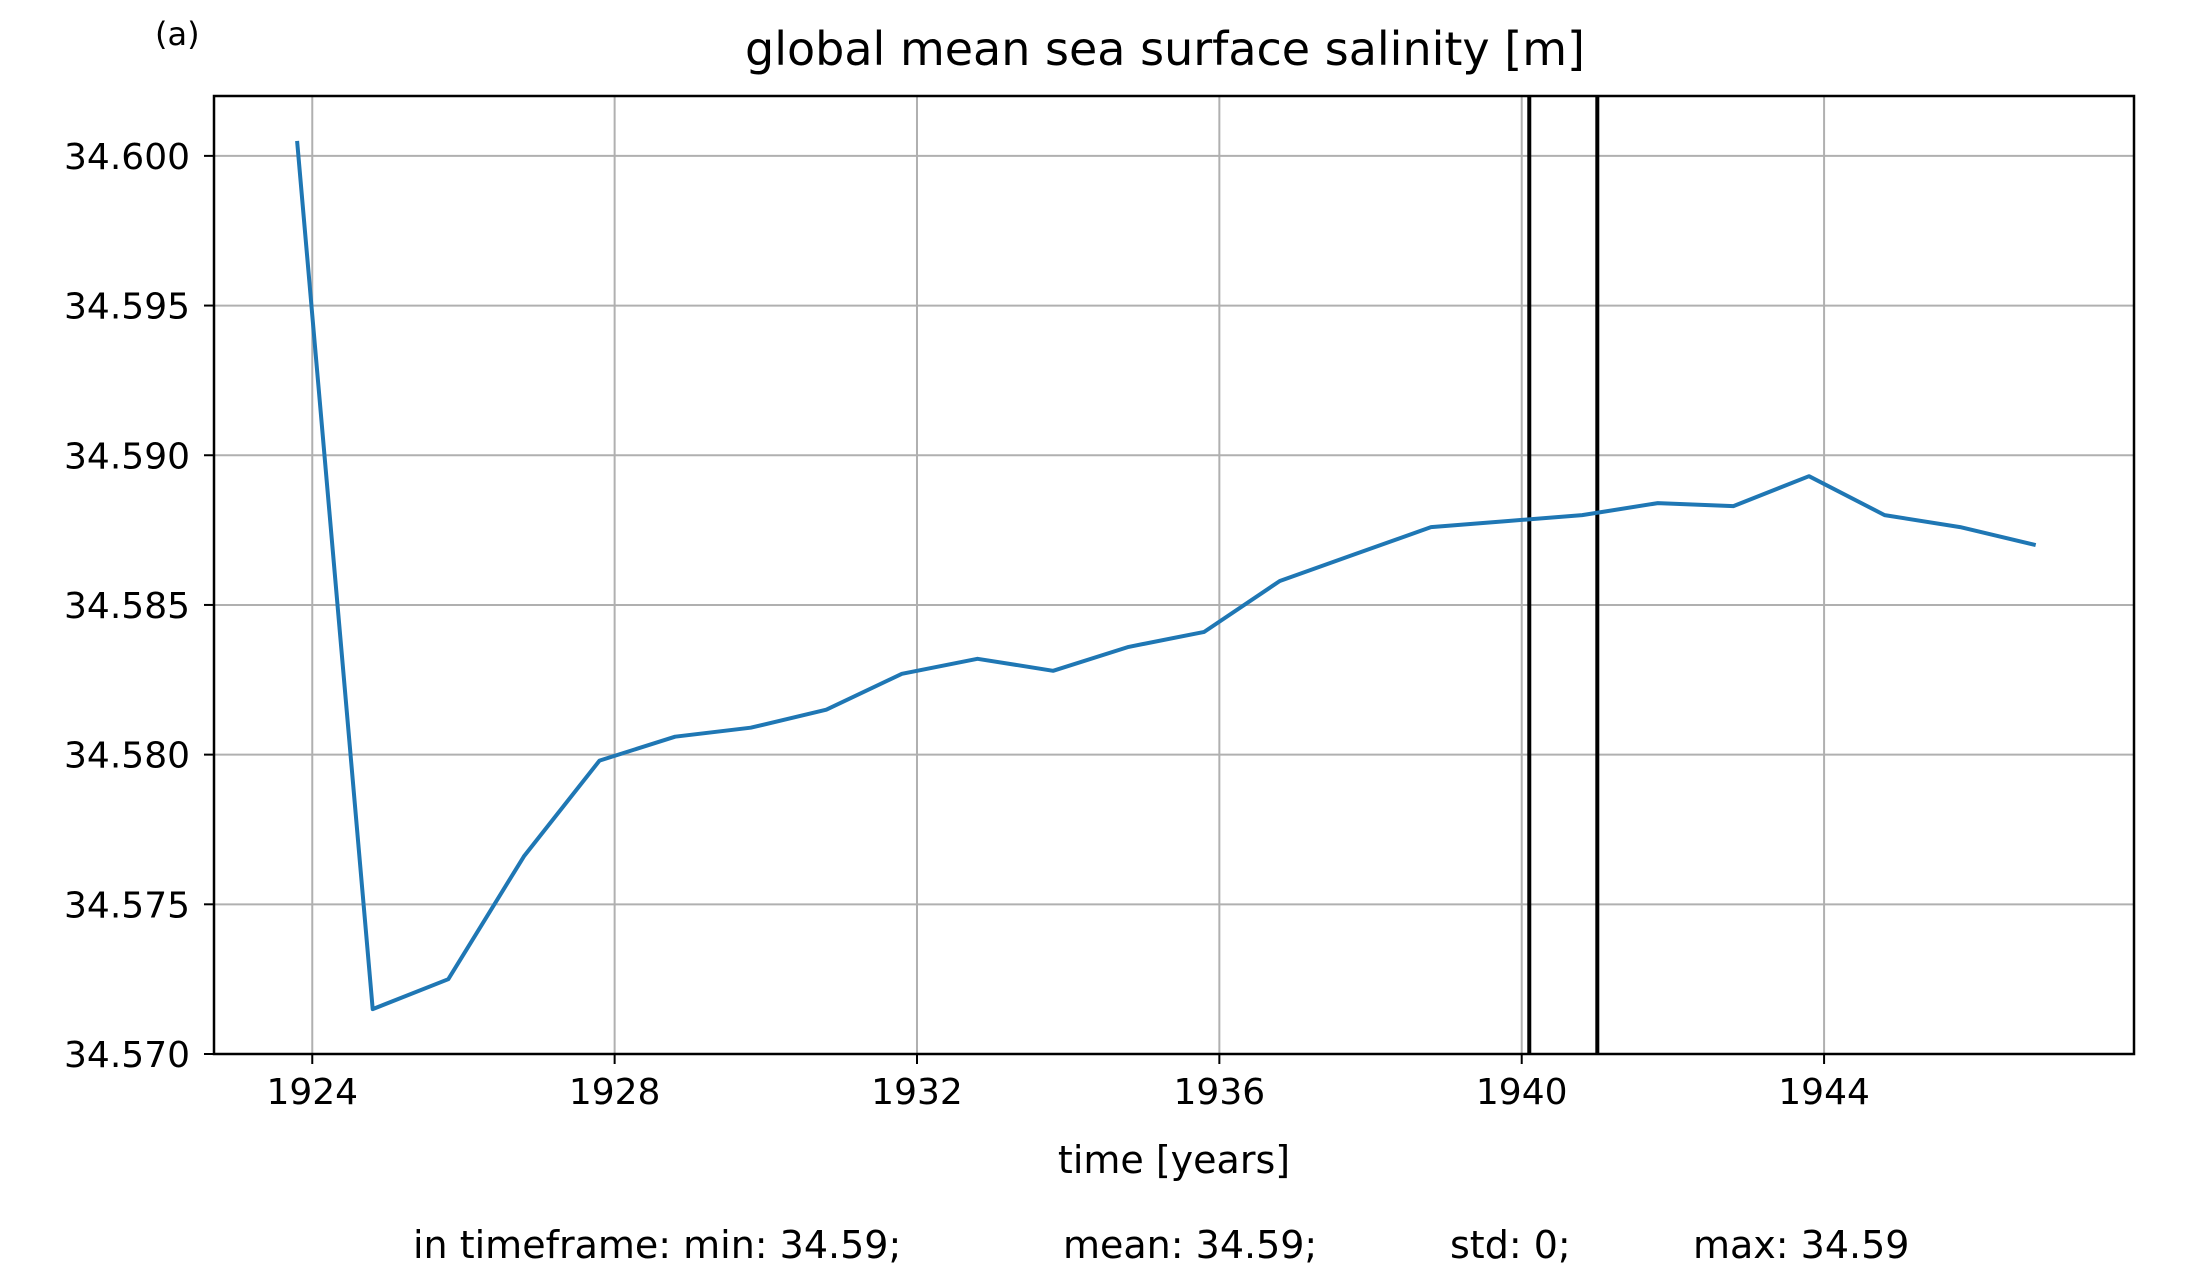 This screenshot has width=2196, height=1263. I want to click on x-axis-ticks: 1924 1928 1932 1936 1940 1944, so click(1068, 1083).